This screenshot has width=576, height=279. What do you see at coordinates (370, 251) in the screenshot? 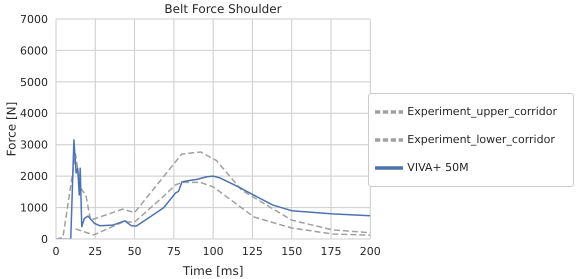
I see `x-tick-label: 200` at bounding box center [370, 251].